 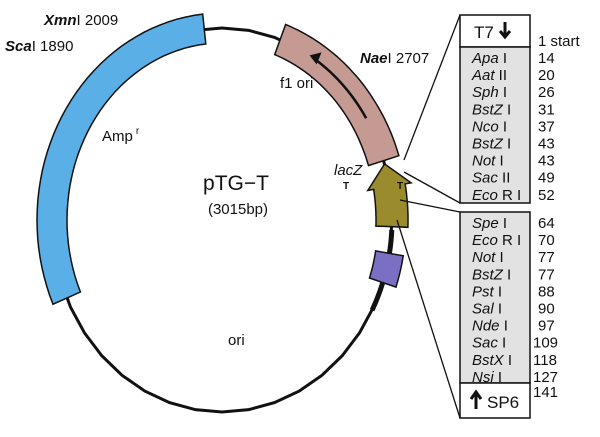 What do you see at coordinates (491, 178) in the screenshot?
I see `enzyme-site: Sac II` at bounding box center [491, 178].